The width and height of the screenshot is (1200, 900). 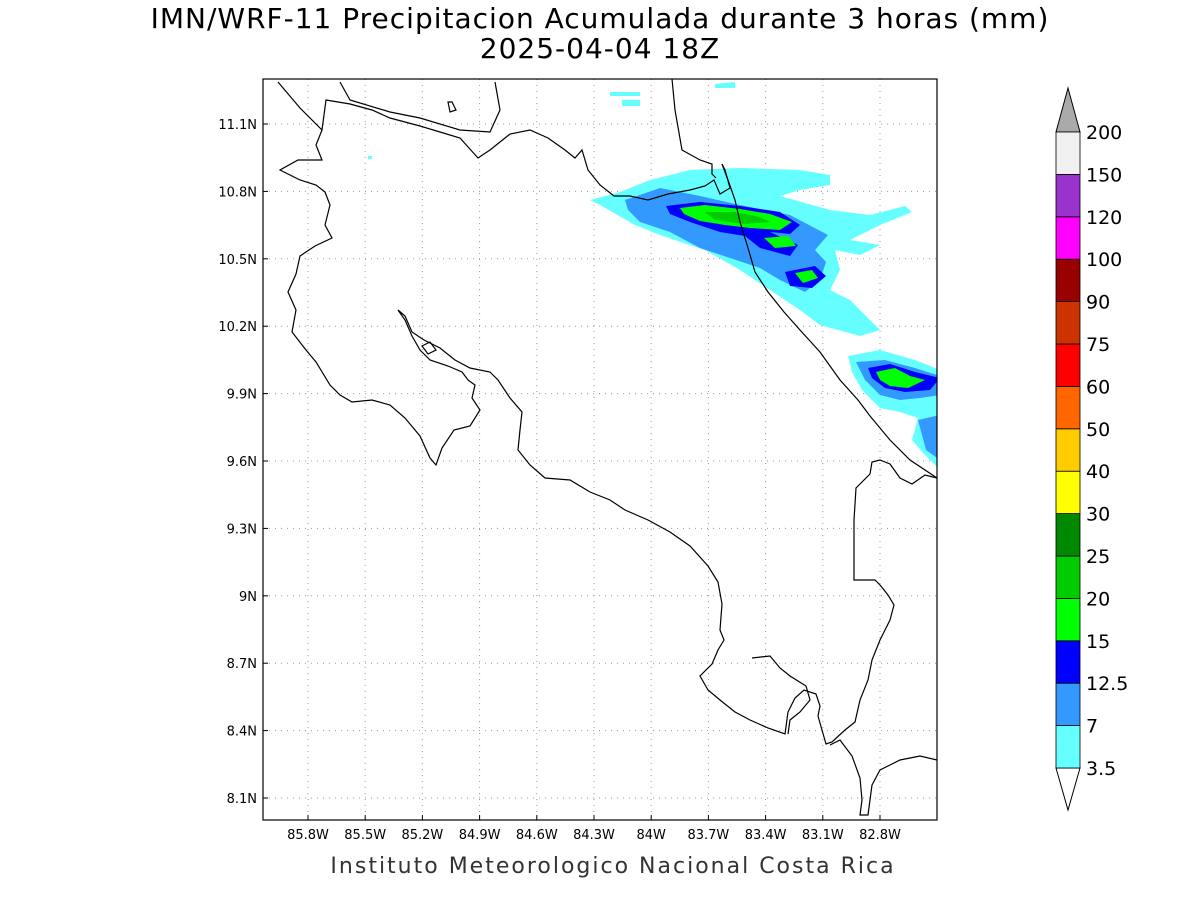 What do you see at coordinates (829, 321) in the screenshot?
I see `caribbean-coast` at bounding box center [829, 321].